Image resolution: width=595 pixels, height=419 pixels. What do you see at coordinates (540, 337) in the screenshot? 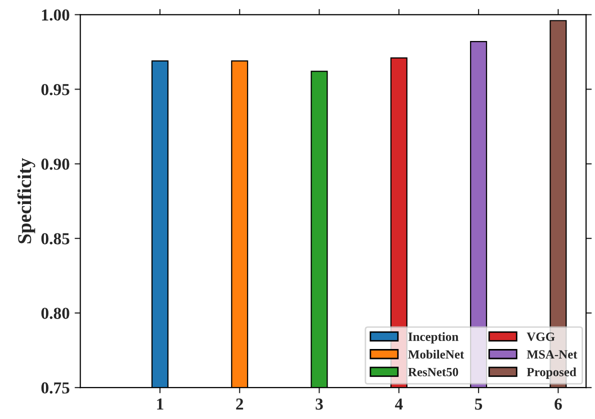
I see `legend-label: VGG` at bounding box center [540, 337].